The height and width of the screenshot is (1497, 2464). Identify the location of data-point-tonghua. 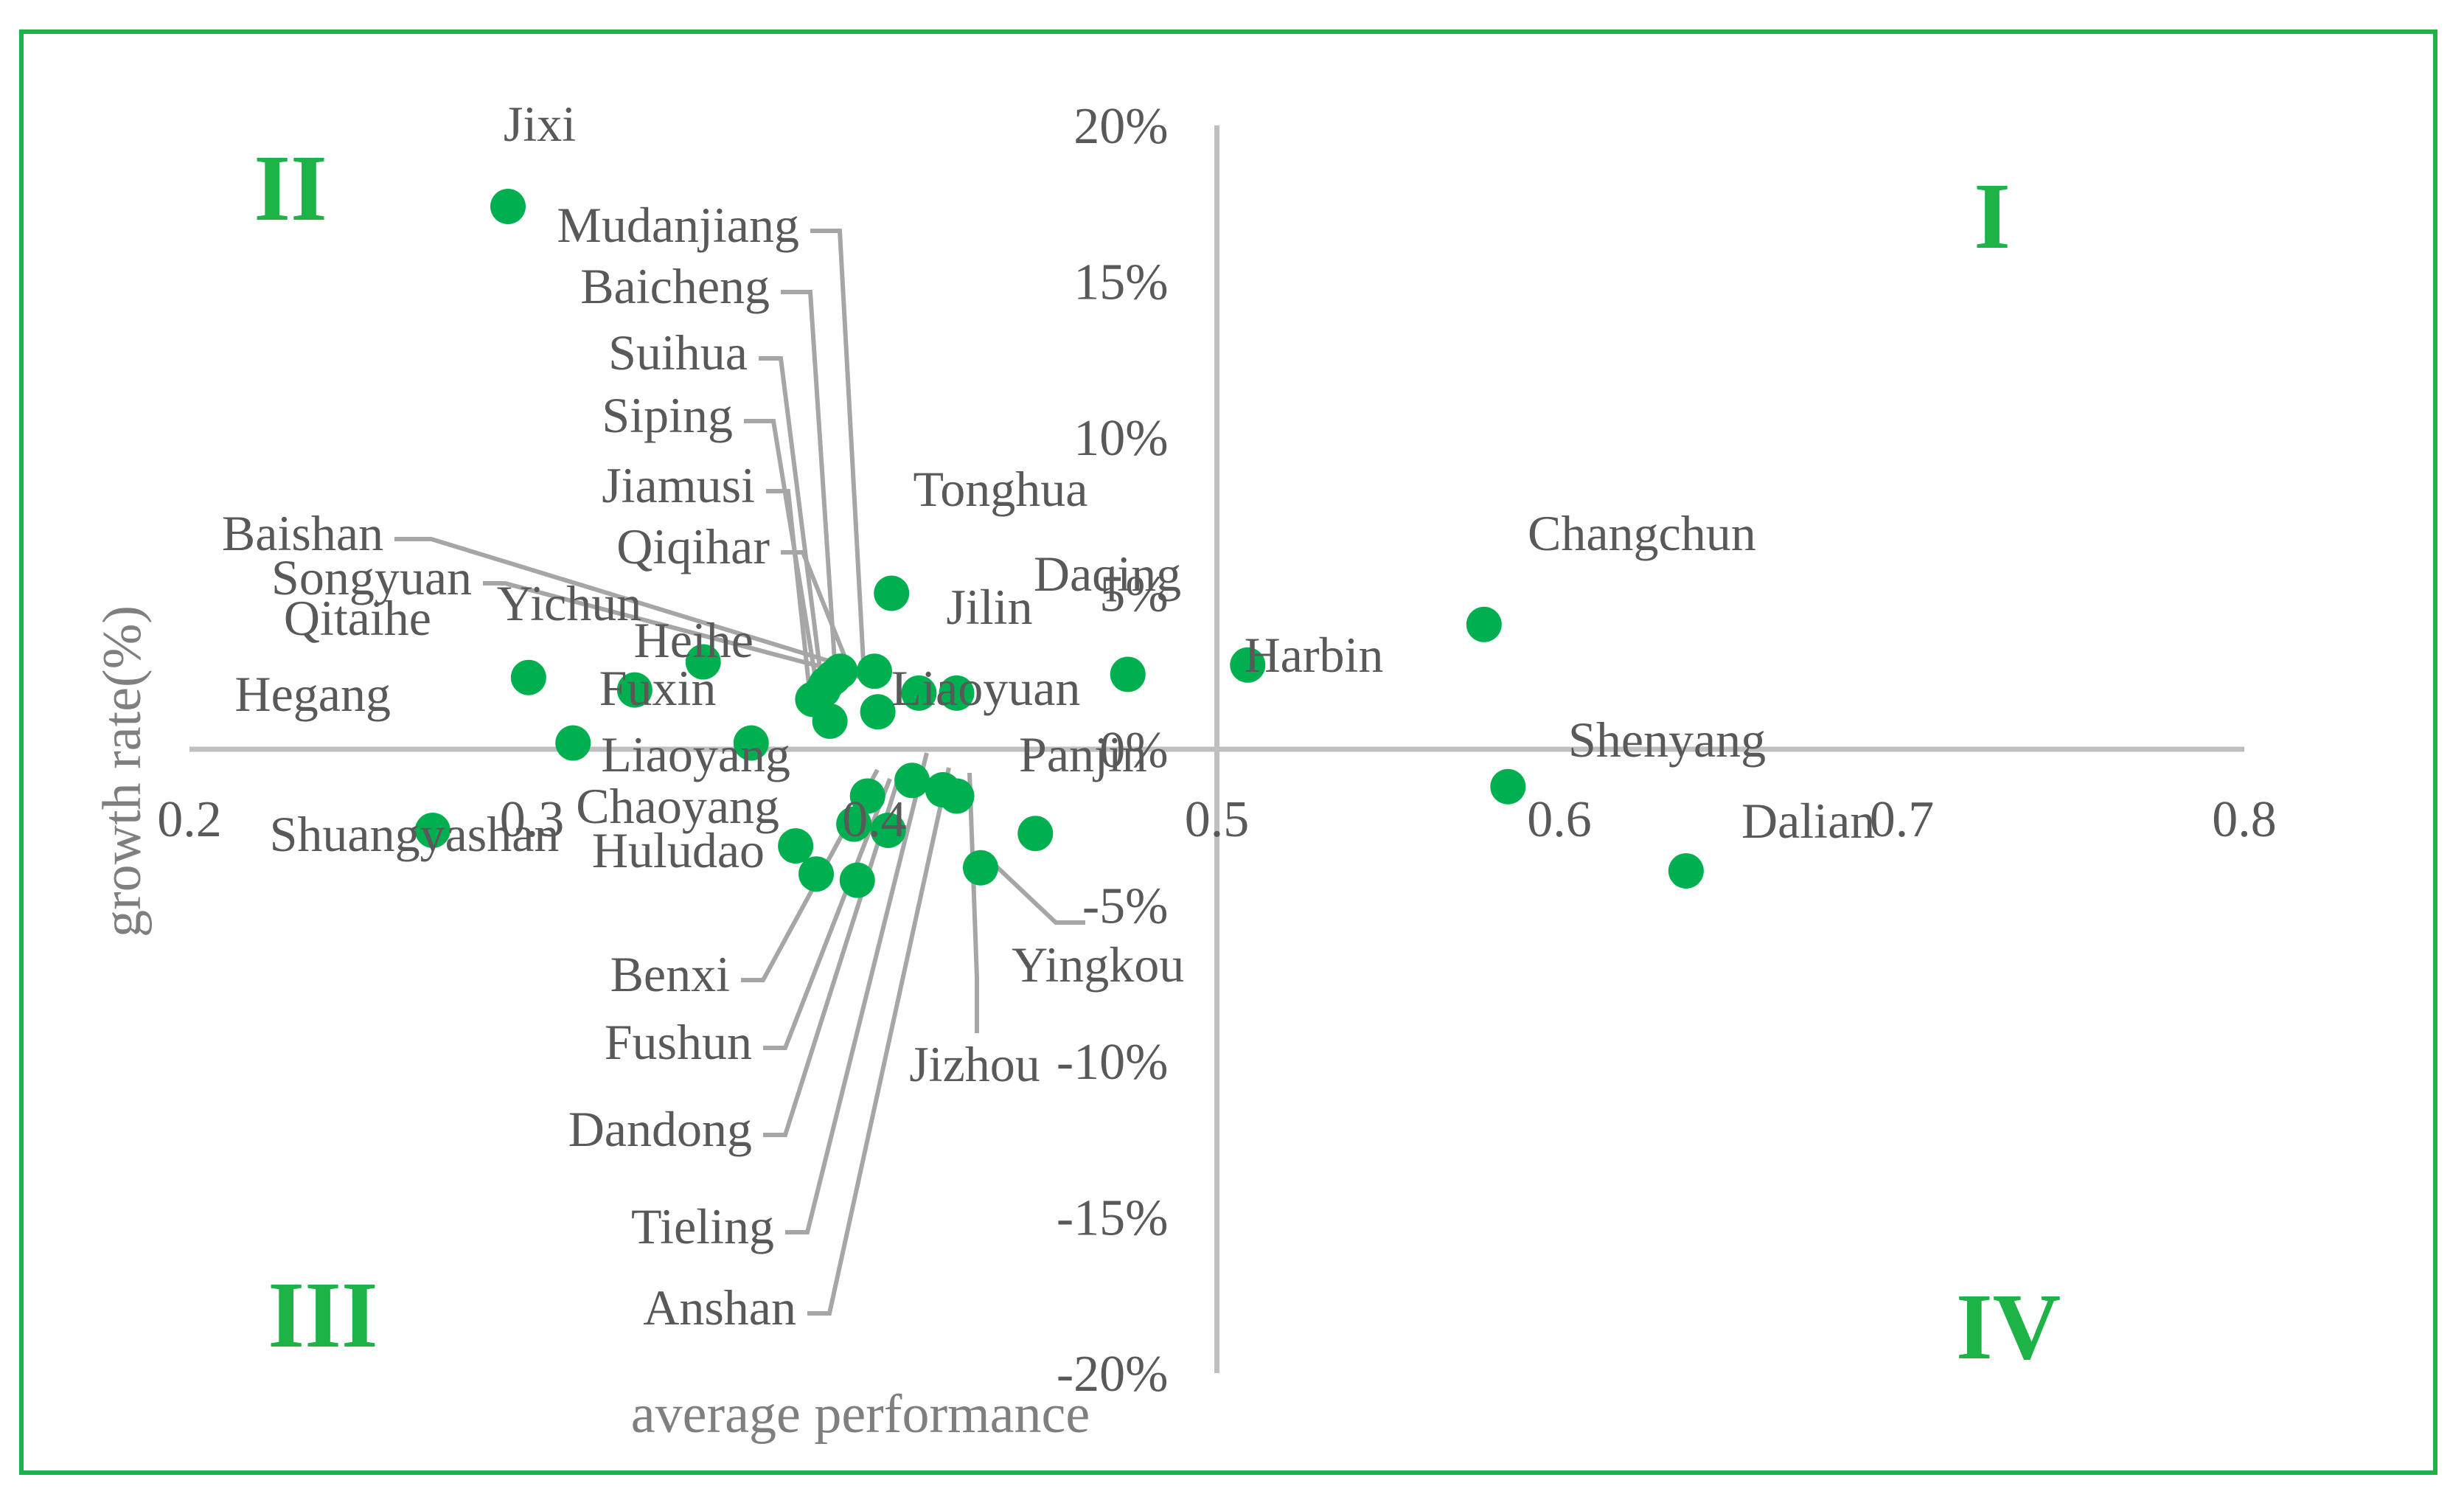
(892, 593).